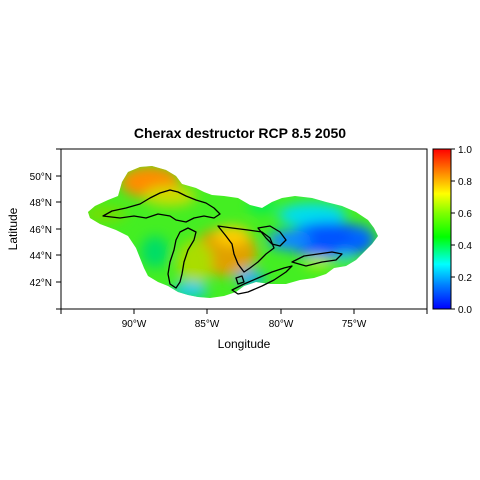  What do you see at coordinates (244, 311) in the screenshot?
I see `x-axis` at bounding box center [244, 311].